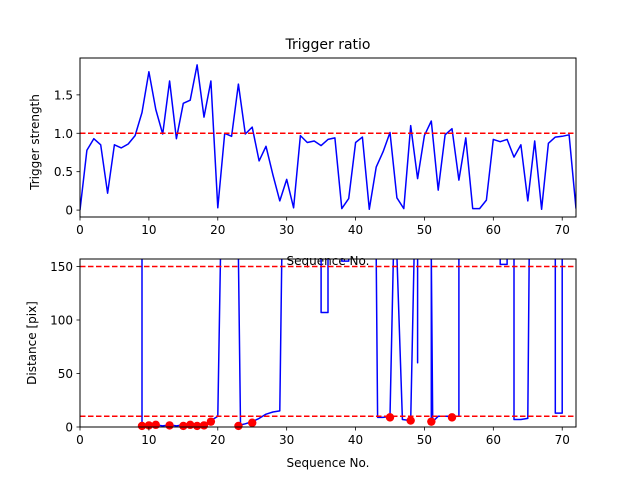 This screenshot has height=480, width=640. Describe the element at coordinates (65, 374) in the screenshot. I see `y-tick-label: 50` at that location.